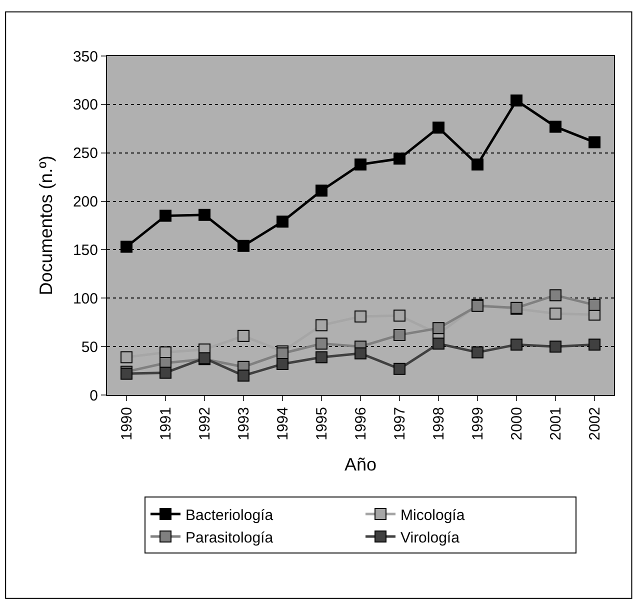 The height and width of the screenshot is (615, 634). What do you see at coordinates (85, 57) in the screenshot?
I see `y-tick-label: 350` at bounding box center [85, 57].